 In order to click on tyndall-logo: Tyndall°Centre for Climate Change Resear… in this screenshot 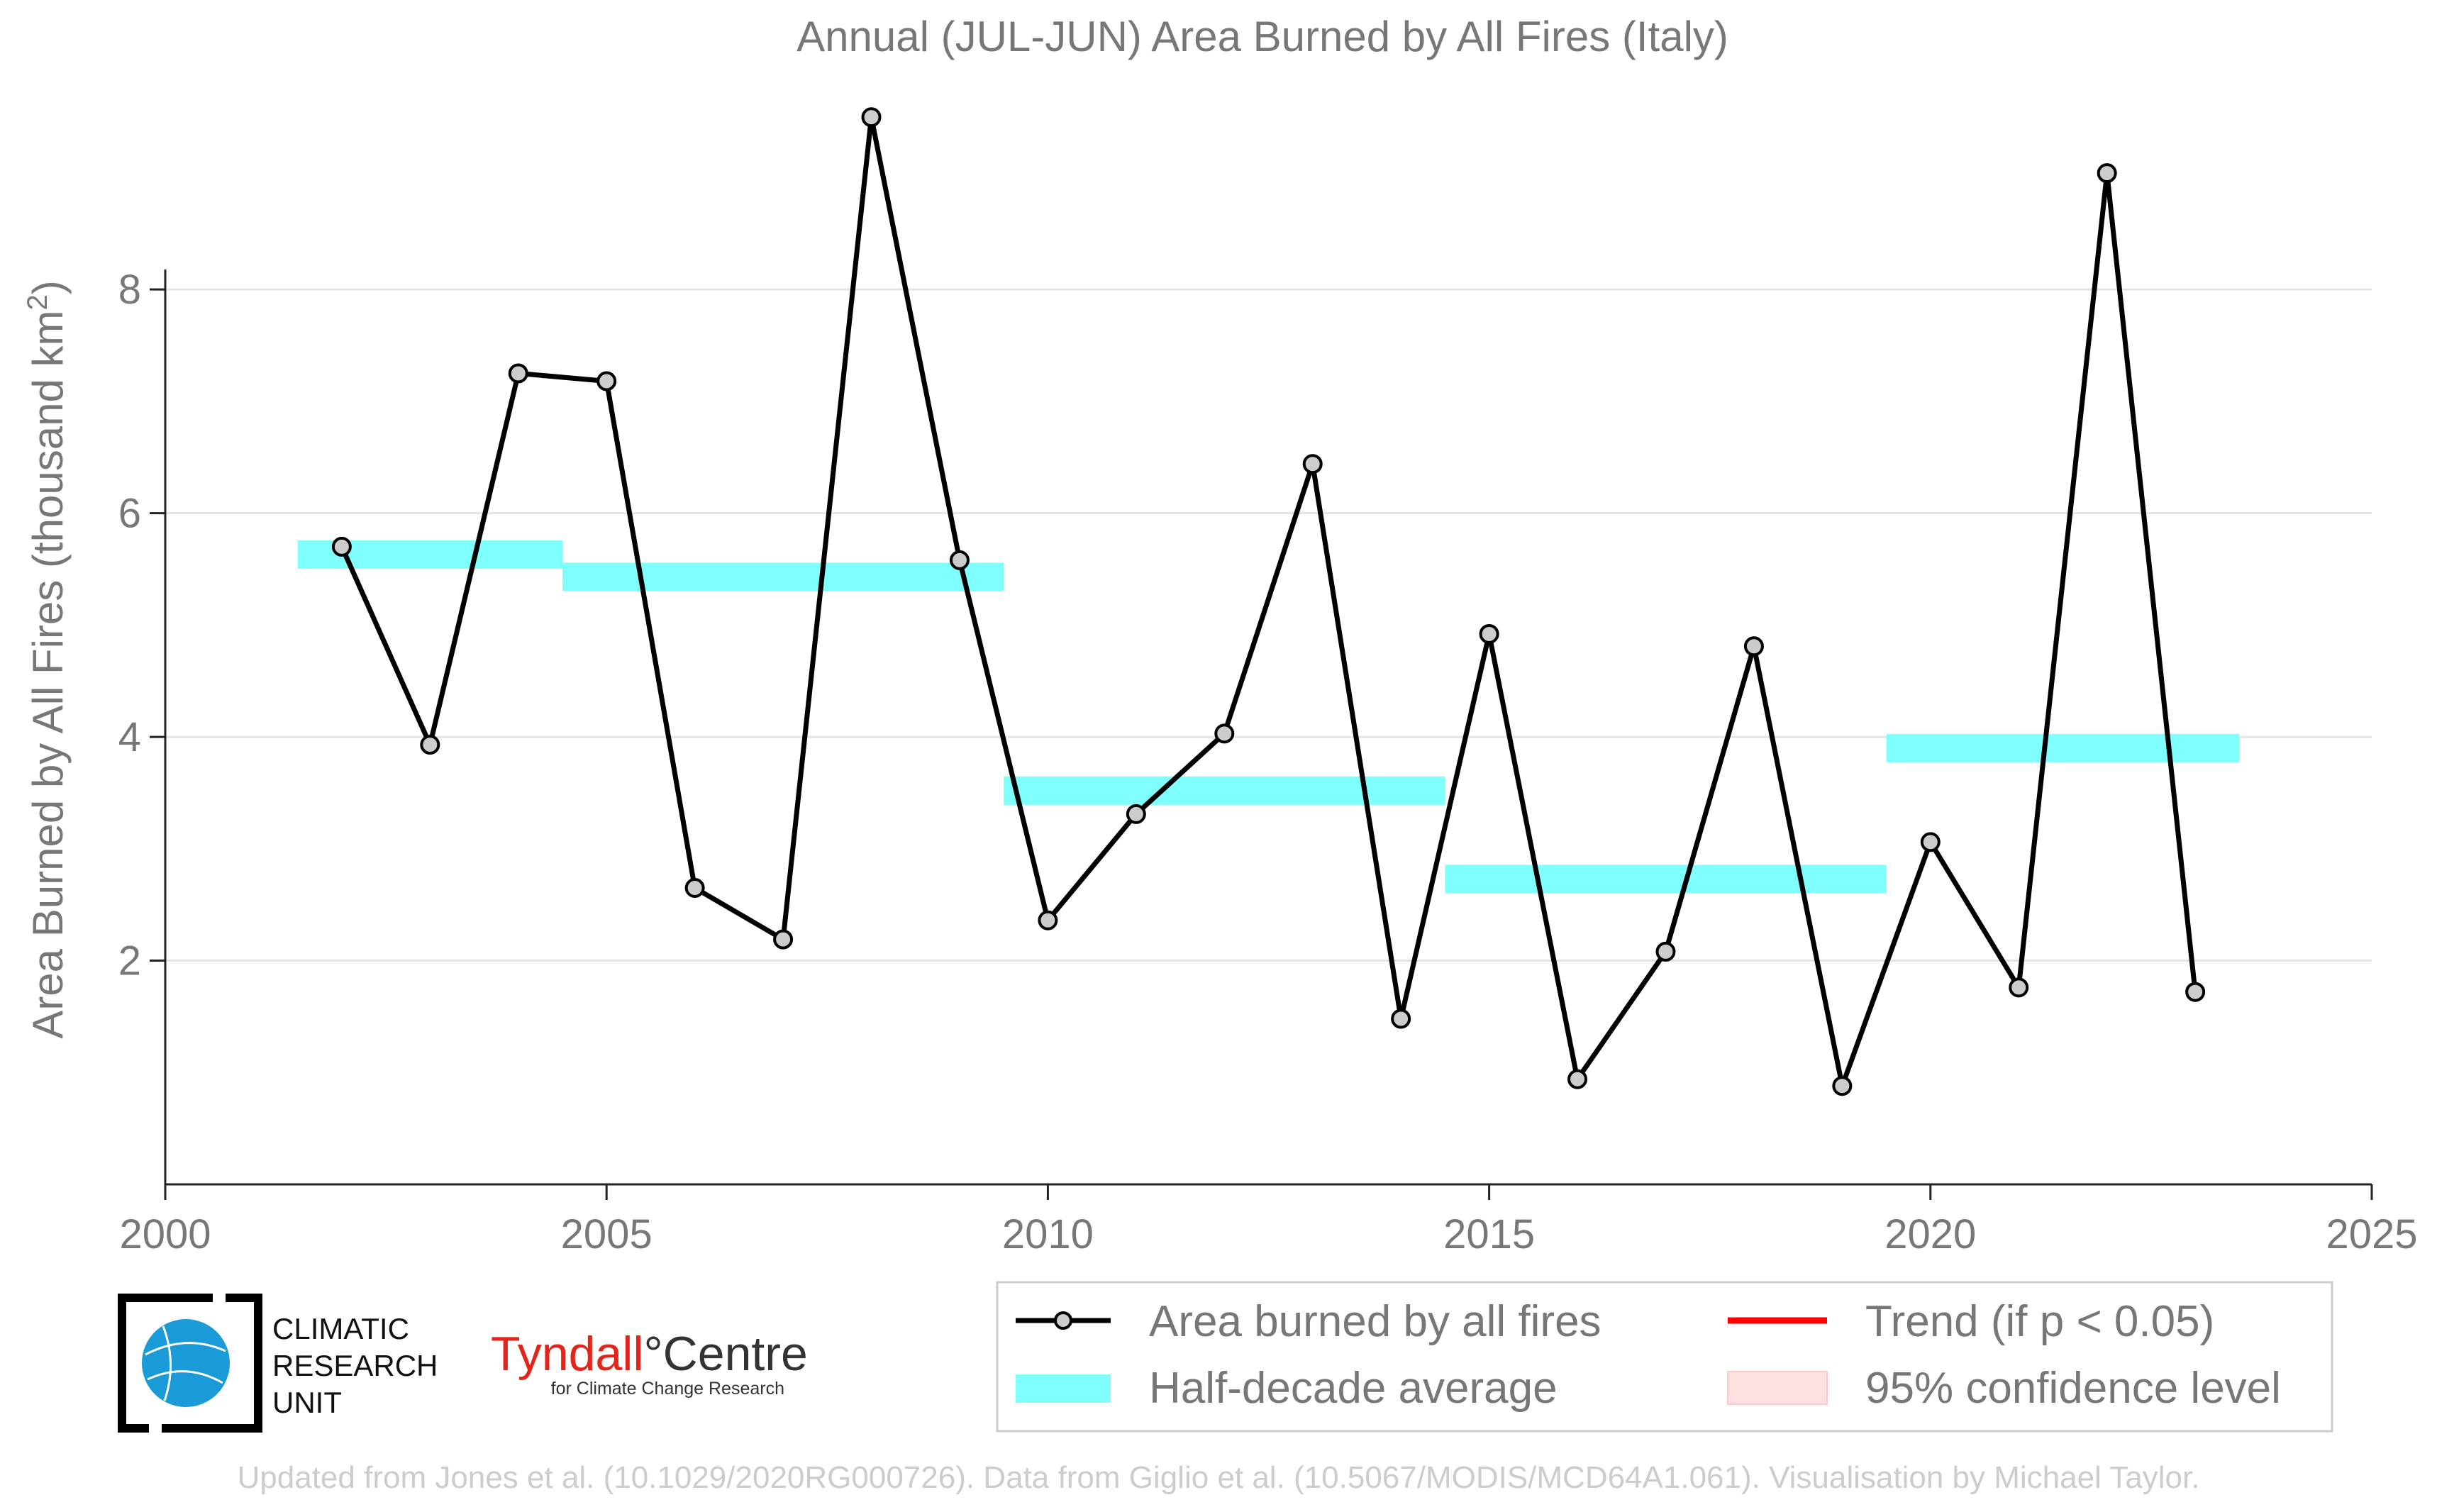, I will do `click(649, 1363)`.